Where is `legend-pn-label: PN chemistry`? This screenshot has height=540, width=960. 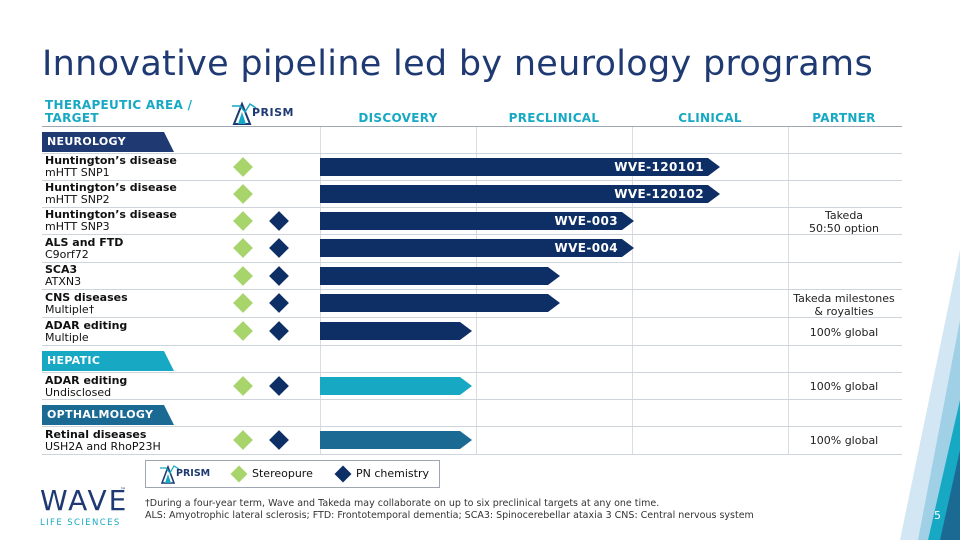
legend-pn-label: PN chemistry is located at coordinates (392, 473).